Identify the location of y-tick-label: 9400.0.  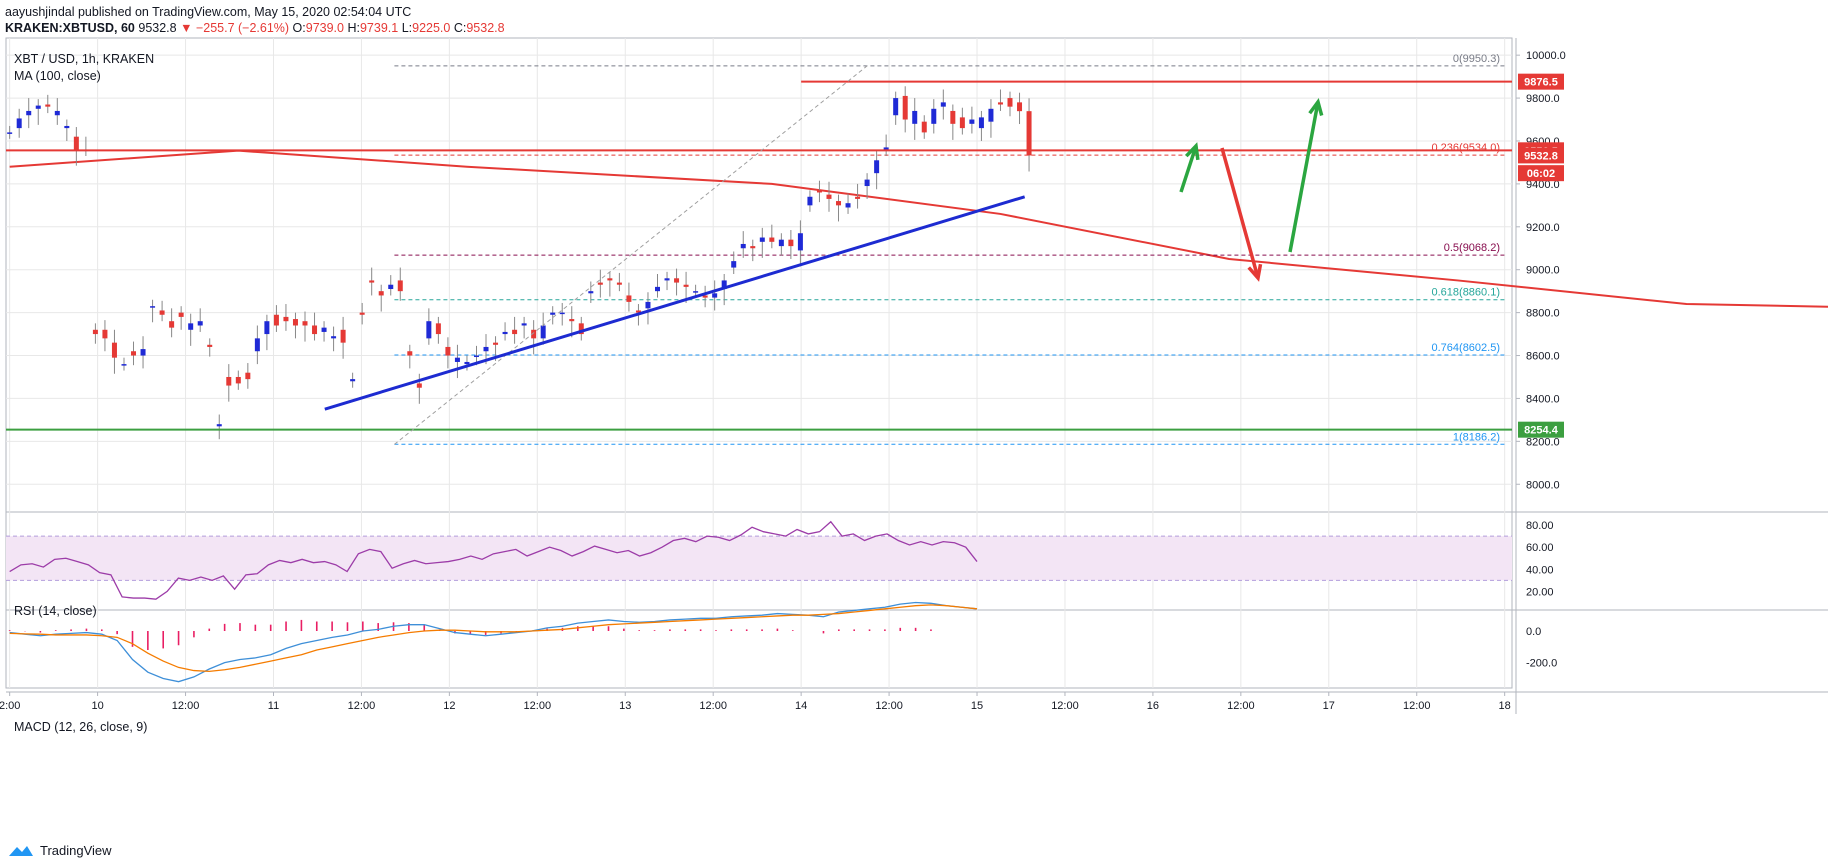
(1543, 185).